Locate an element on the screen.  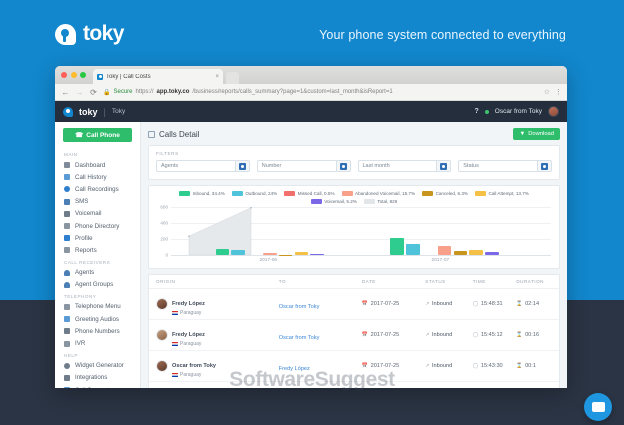
legend-item: Total, 826 is located at coordinates (380, 201).